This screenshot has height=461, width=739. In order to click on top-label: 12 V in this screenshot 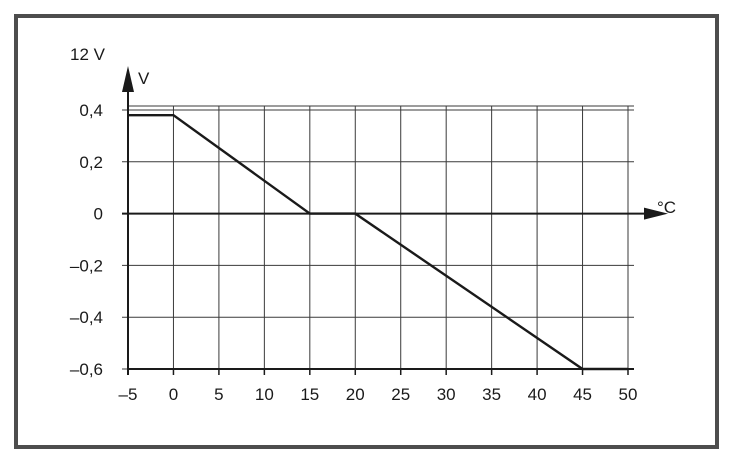, I will do `click(88, 54)`.